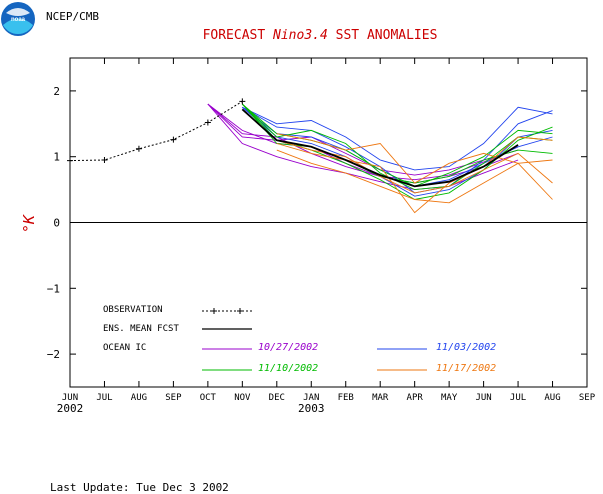  Describe the element at coordinates (466, 368) in the screenshot. I see `legend-ic-label: 11/17/2002` at that location.